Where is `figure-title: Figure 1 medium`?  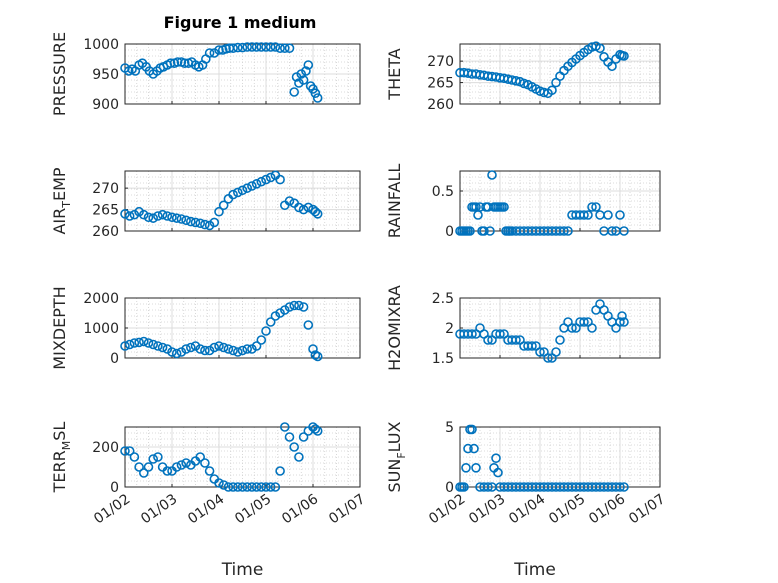
figure-title: Figure 1 medium is located at coordinates (240, 22).